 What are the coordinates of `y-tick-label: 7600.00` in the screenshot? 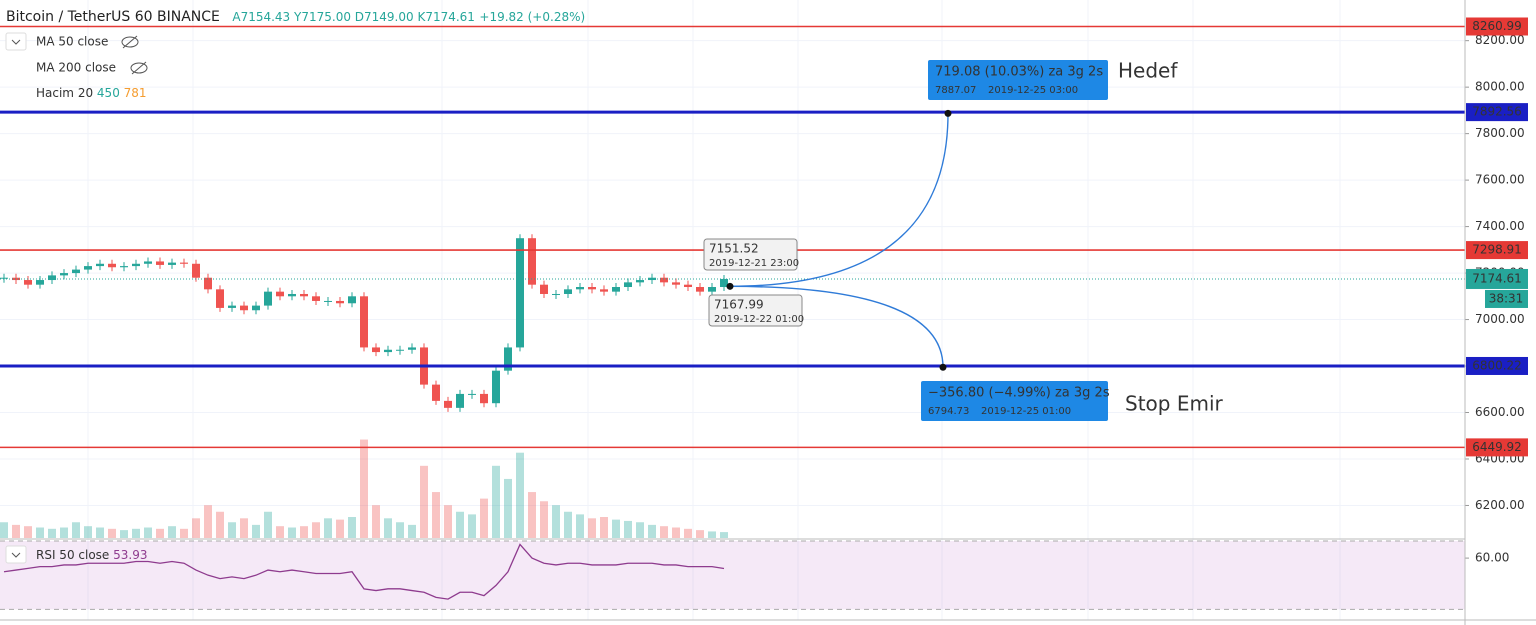 It's located at (1500, 180).